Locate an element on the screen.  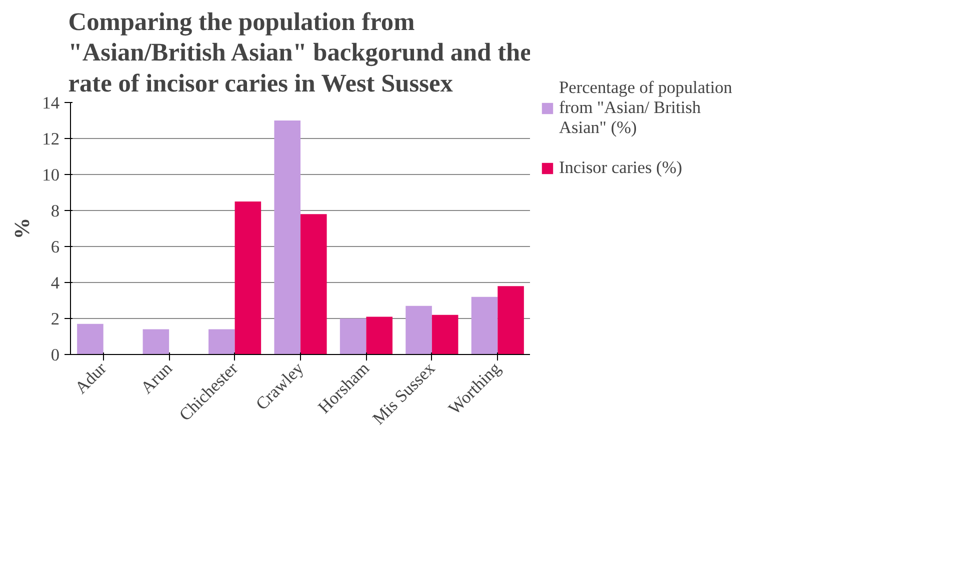
legend-label: Percentage of population from "Asian/ British Asian" (%) is located at coordinates (645, 108).